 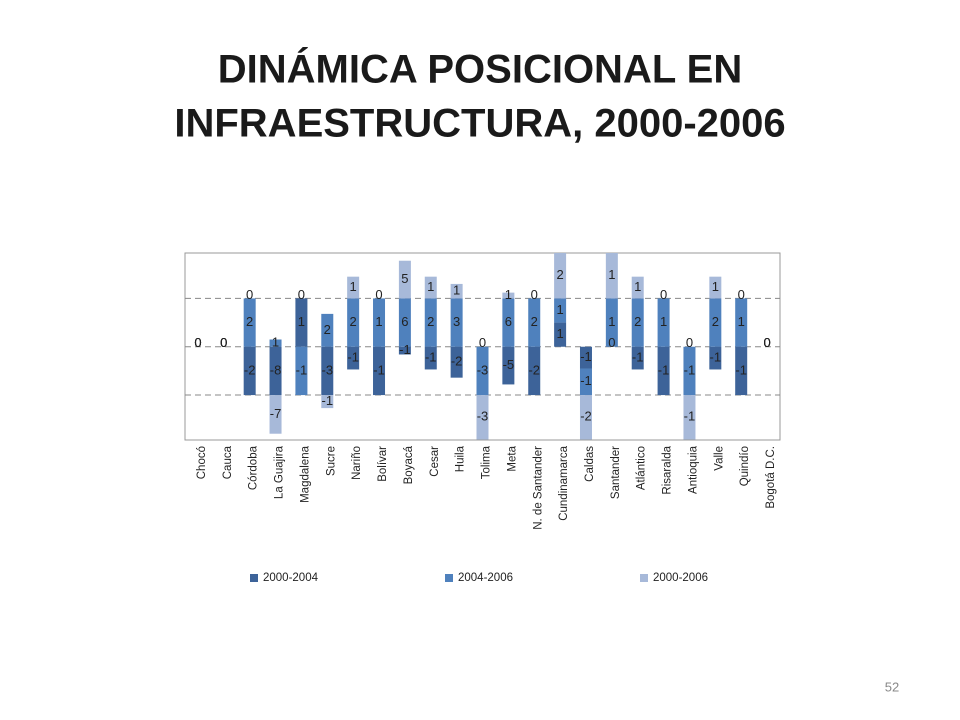 I want to click on x-tick-label: Chocó, so click(x=202, y=462).